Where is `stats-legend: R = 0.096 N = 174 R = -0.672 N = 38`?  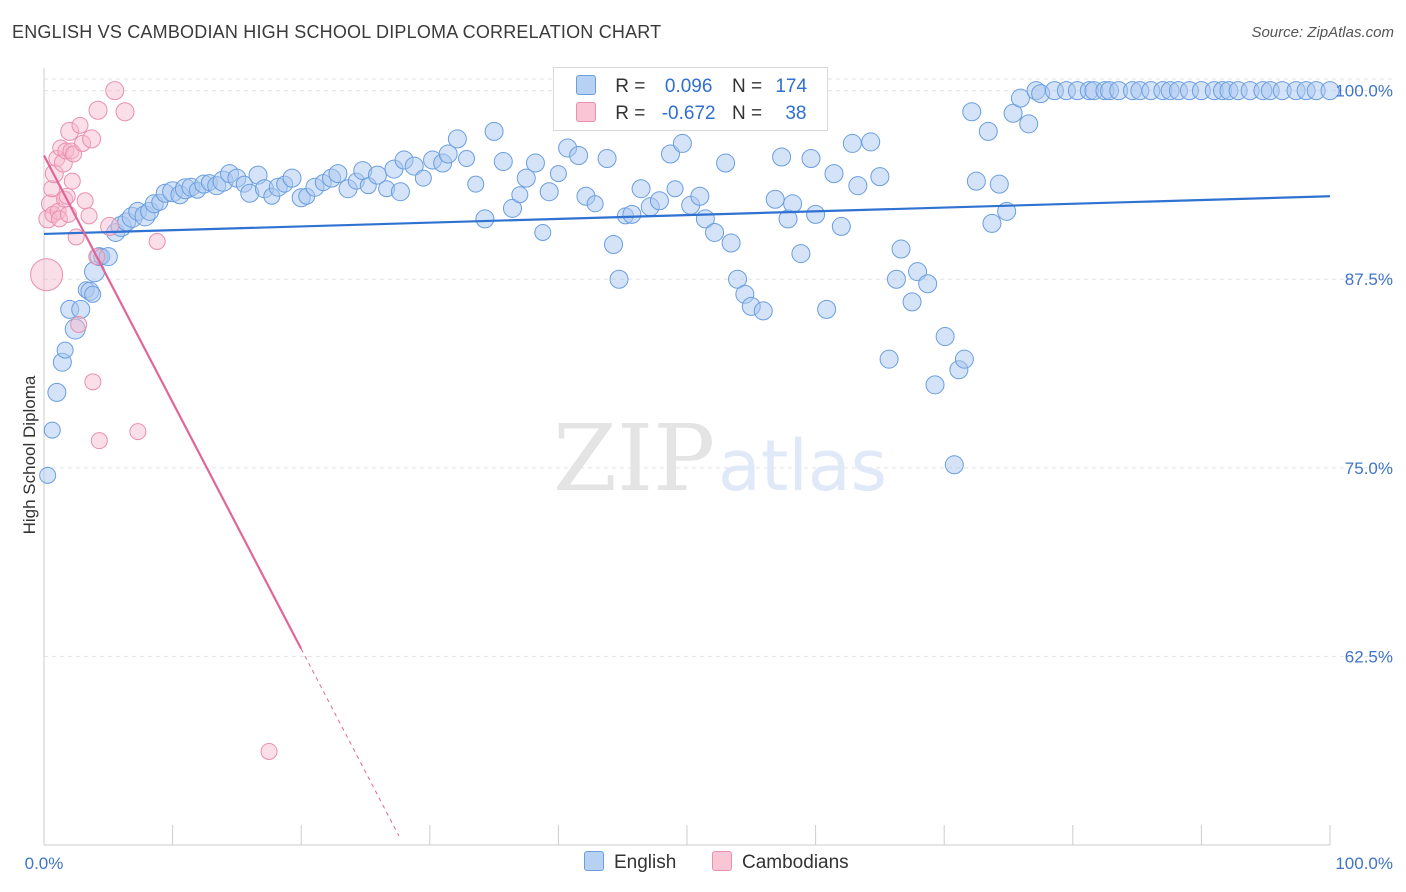 stats-legend: R = 0.096 N = 174 R = -0.672 N = 38 is located at coordinates (690, 99).